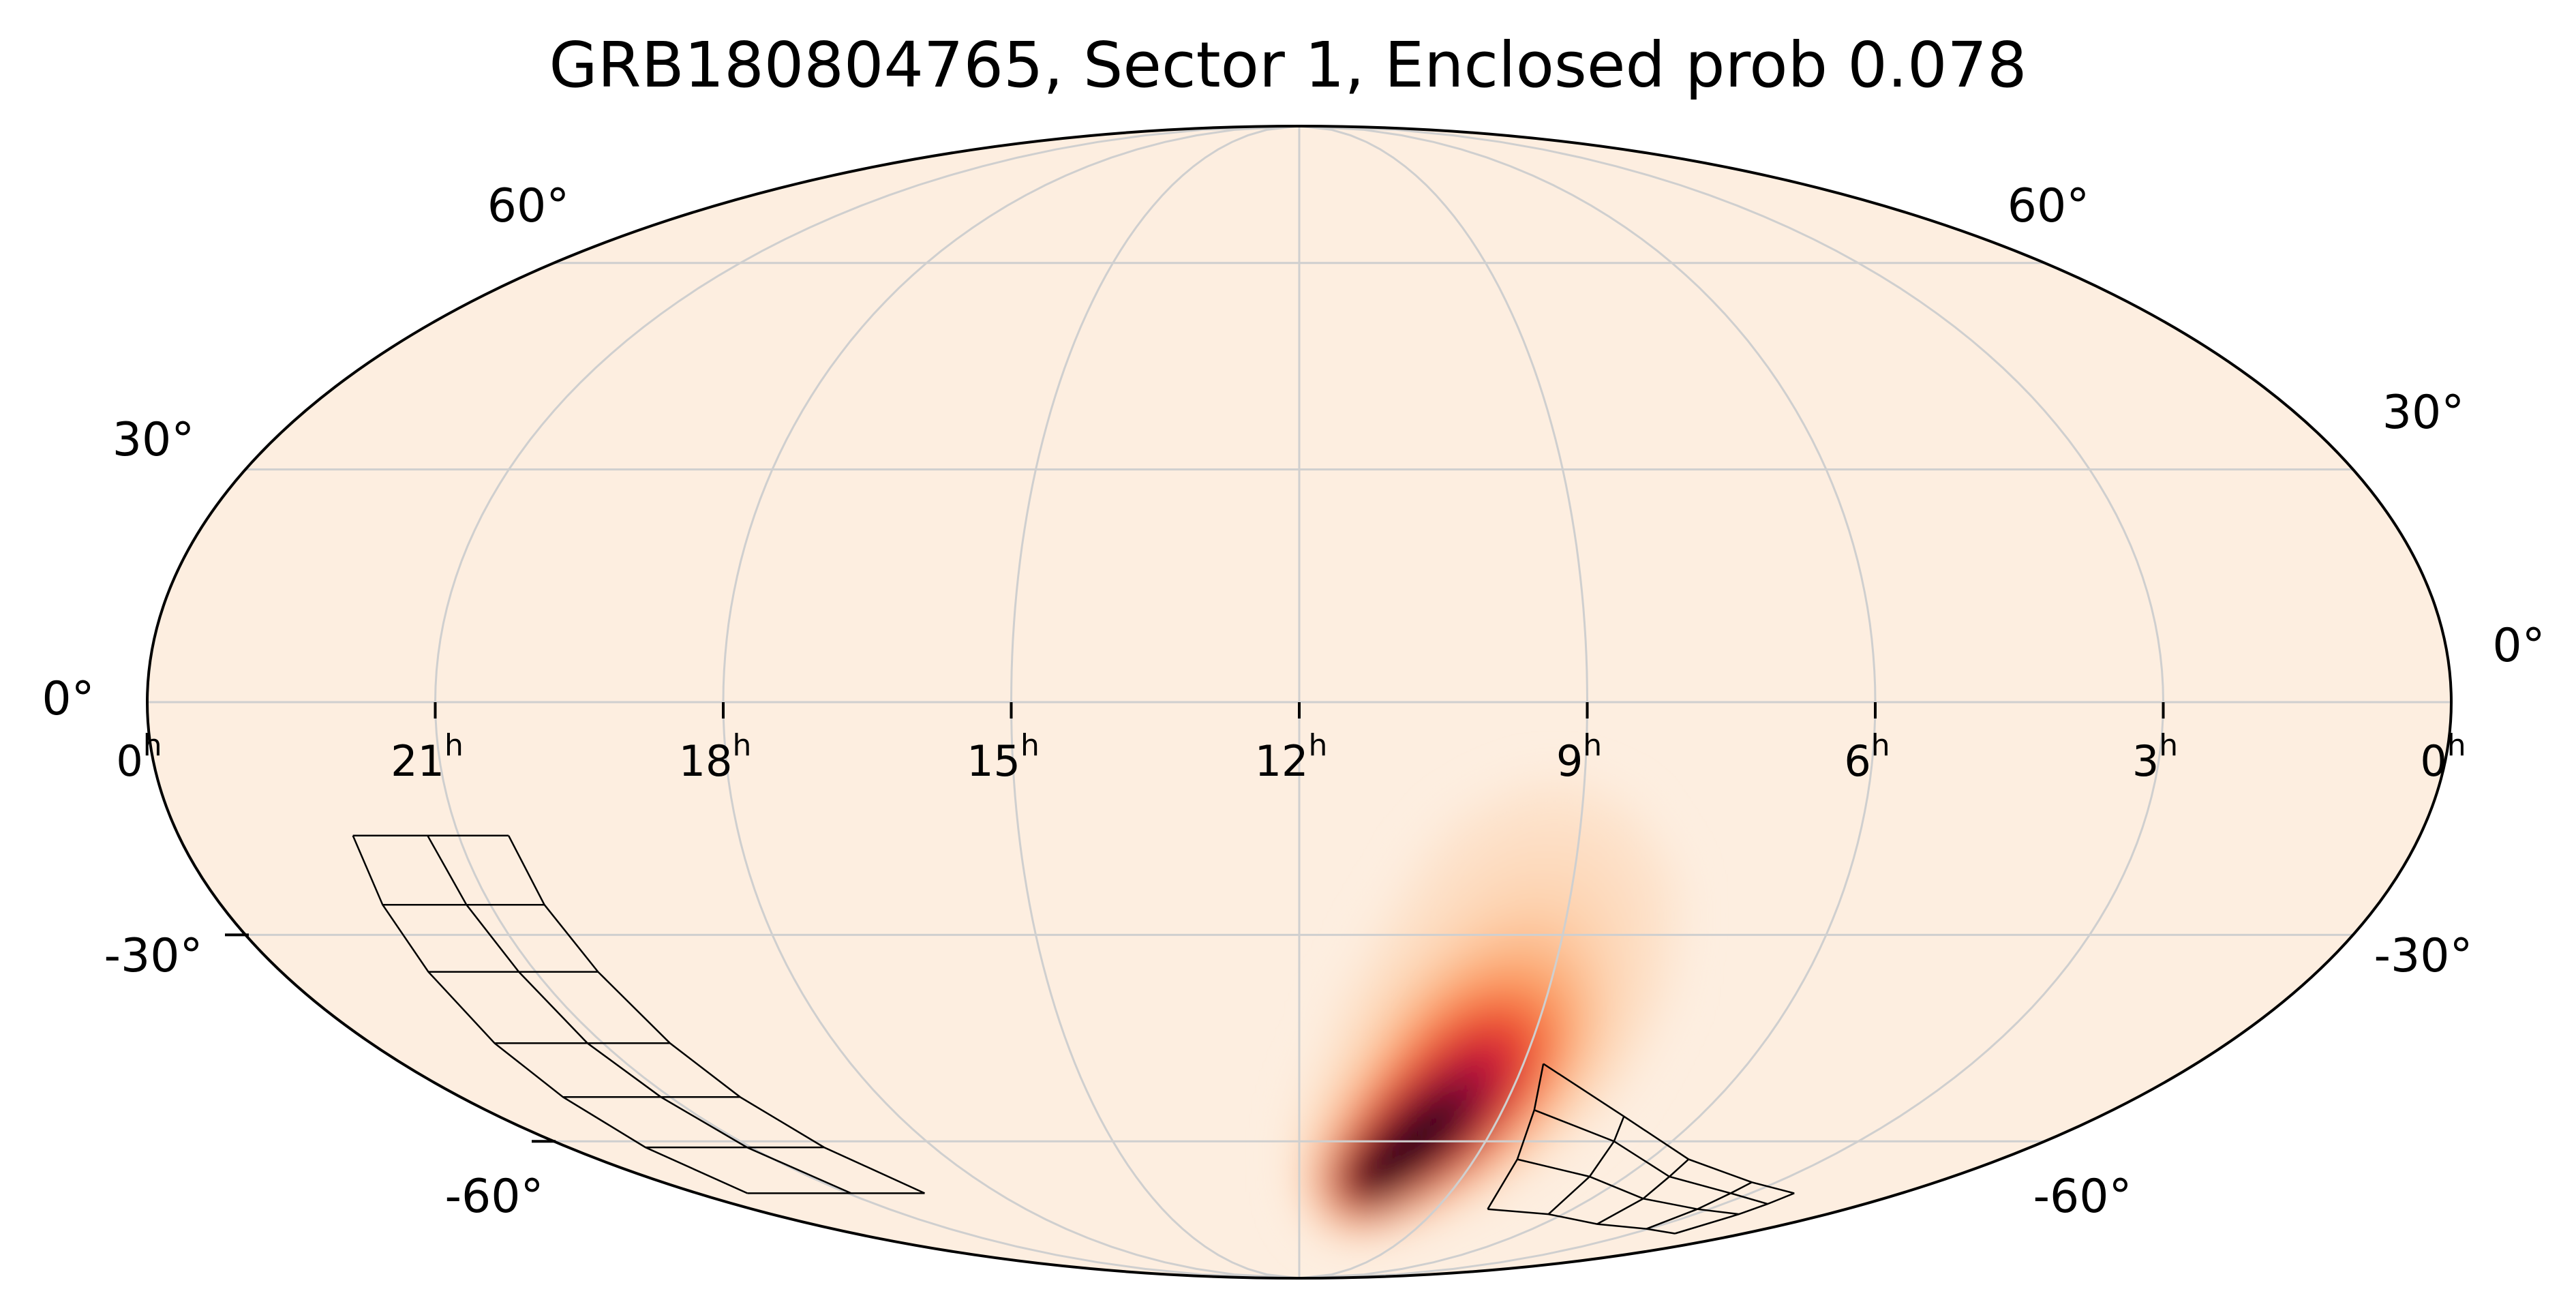 This screenshot has width=2576, height=1315. Describe the element at coordinates (1881, 745) in the screenshot. I see `ra-tick-superscript: h` at that location.